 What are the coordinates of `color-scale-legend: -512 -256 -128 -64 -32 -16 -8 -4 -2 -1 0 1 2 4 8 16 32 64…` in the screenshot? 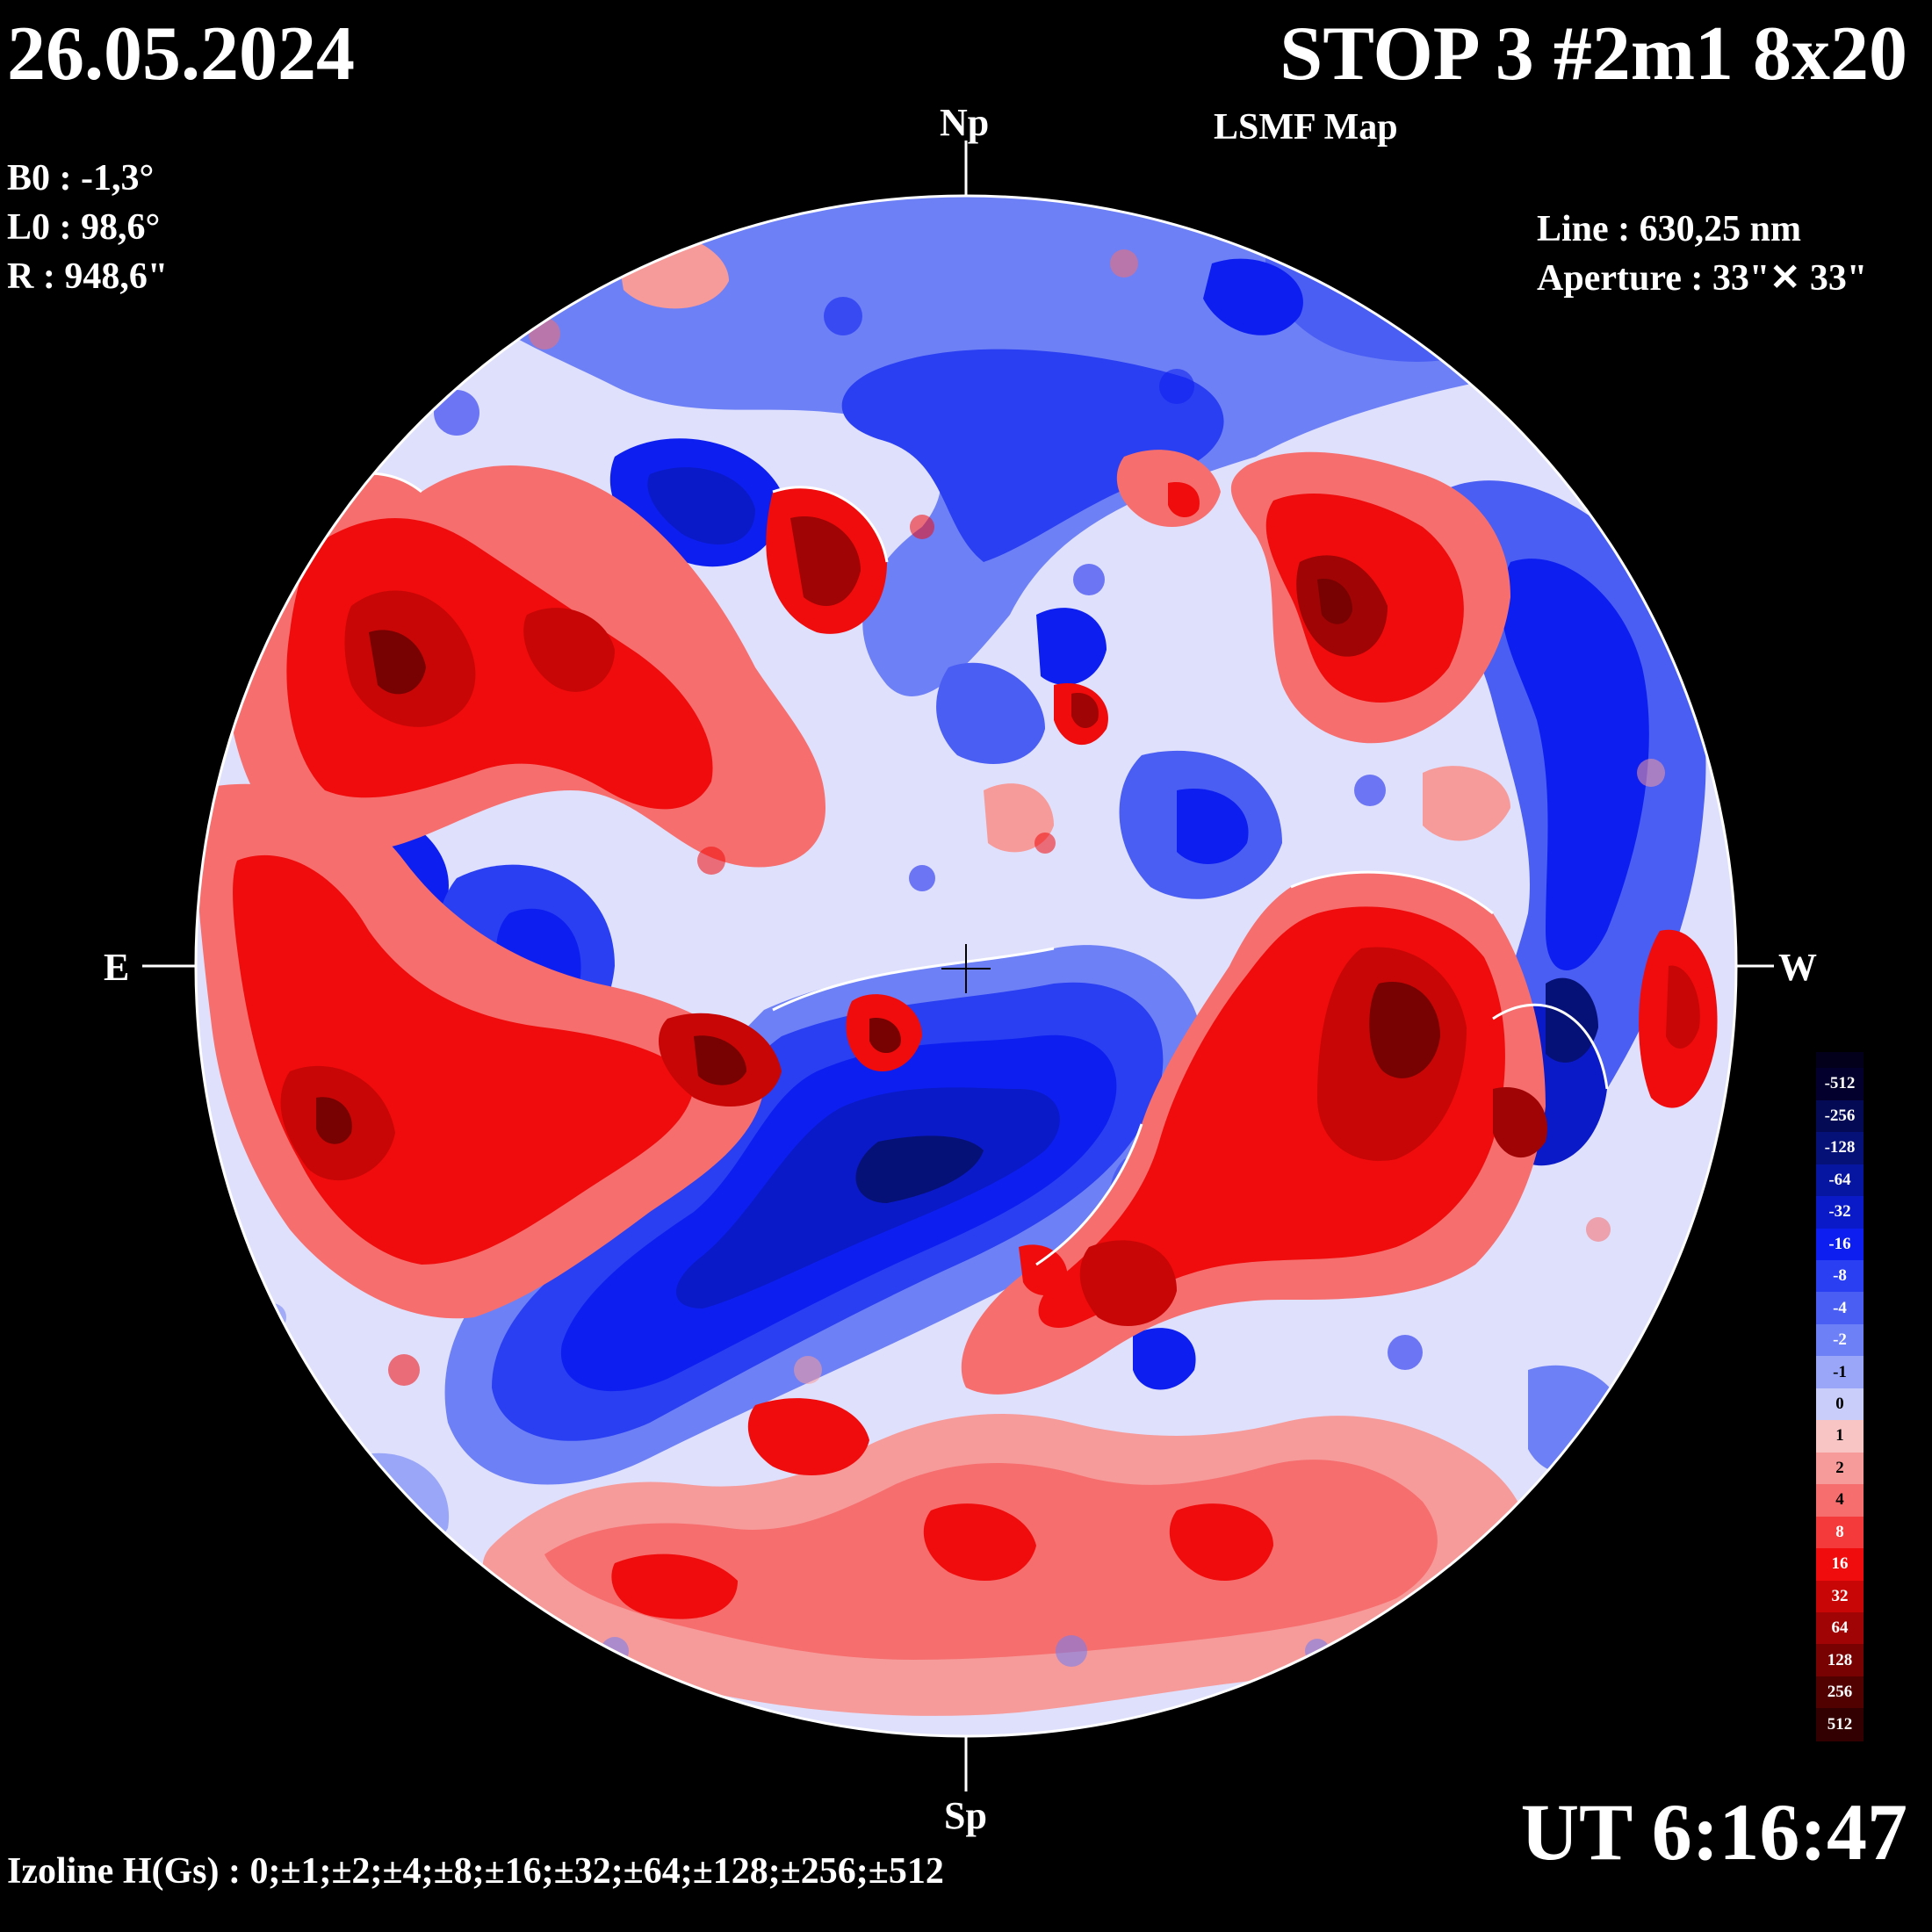 It's located at (1840, 1404).